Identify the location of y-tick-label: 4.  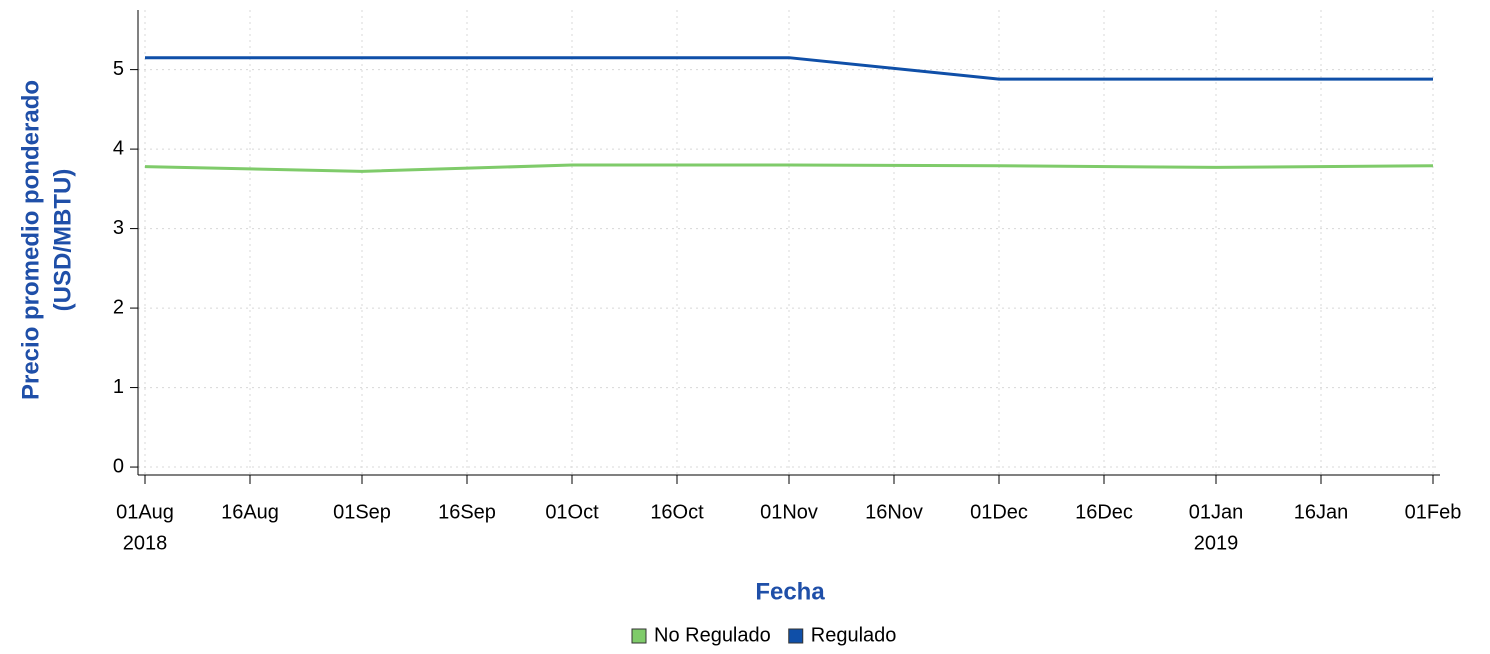
(118, 148).